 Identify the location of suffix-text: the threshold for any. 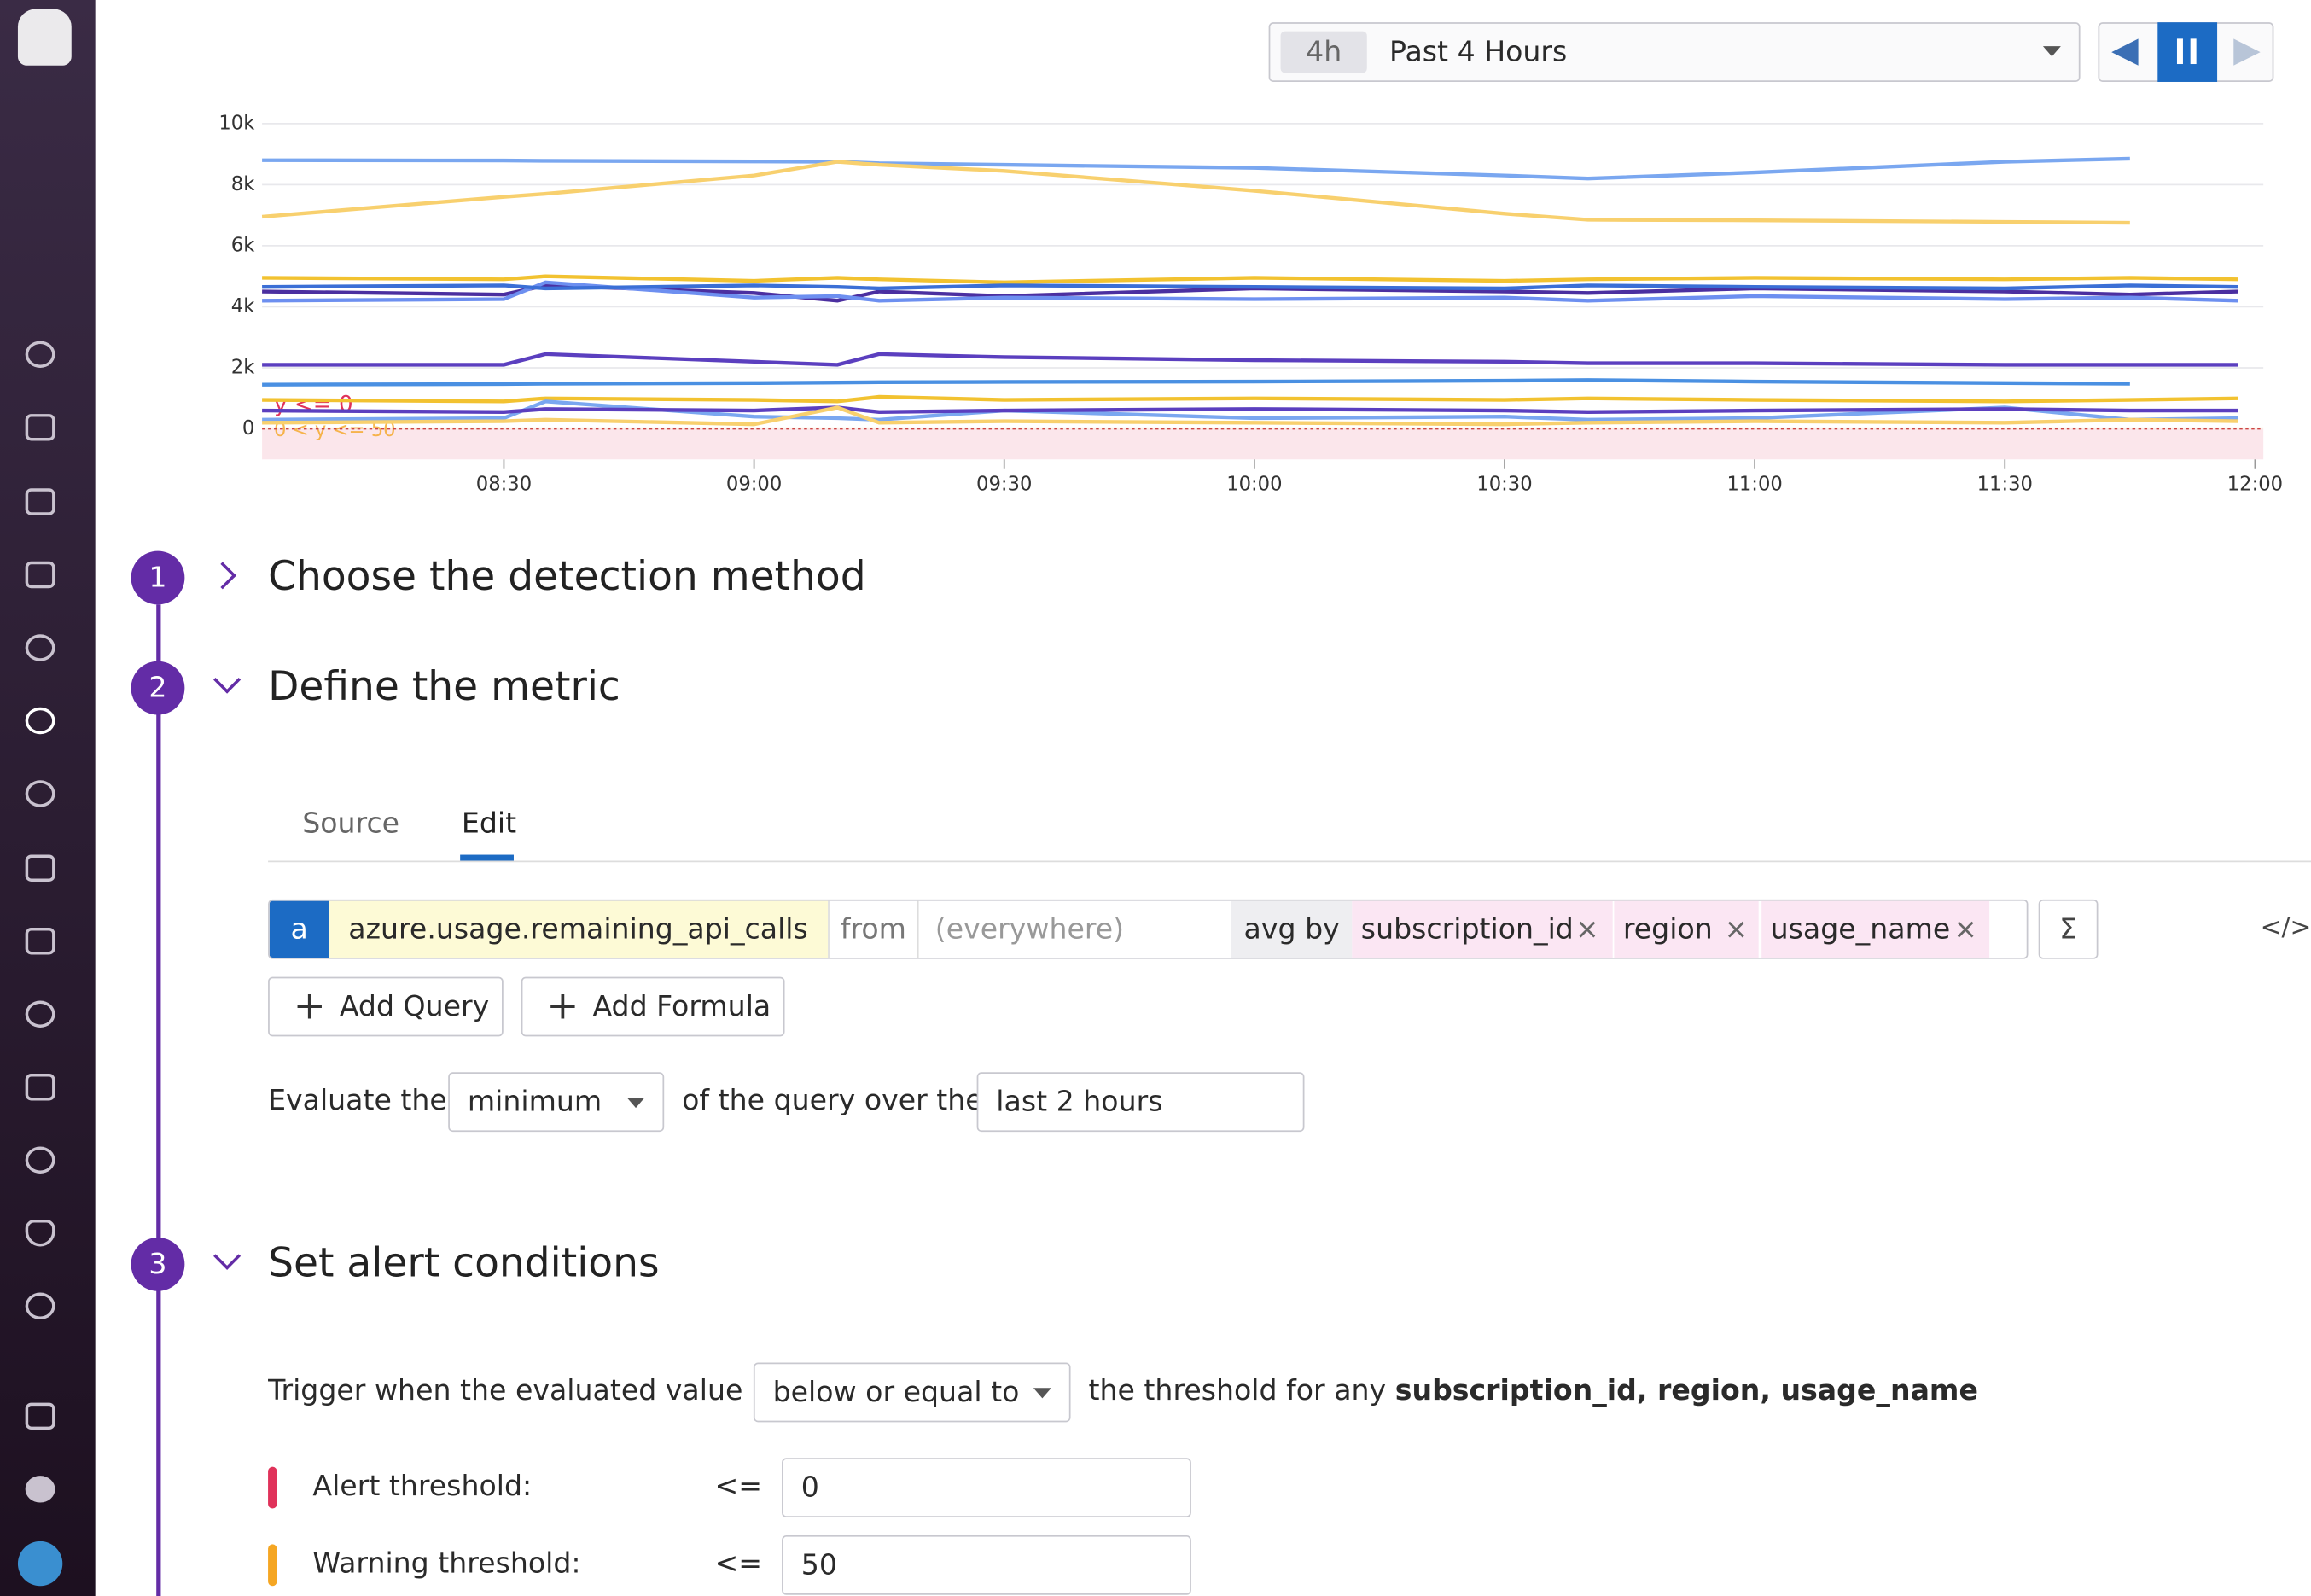
(1237, 1390).